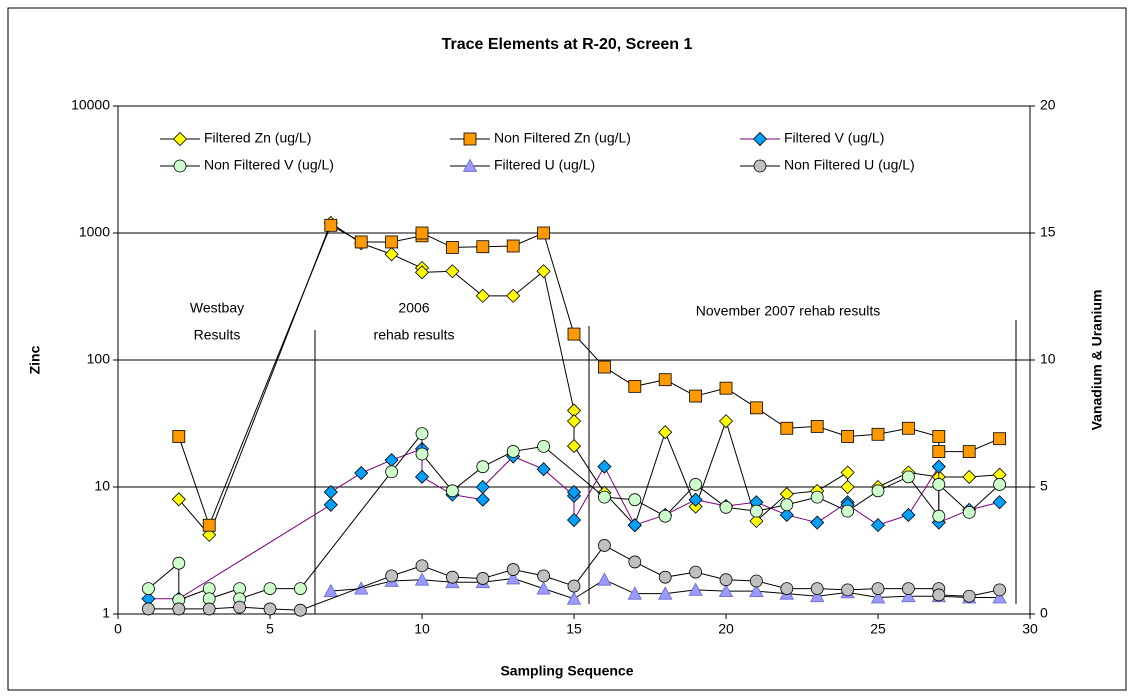 The width and height of the screenshot is (1134, 700). What do you see at coordinates (788, 311) in the screenshot?
I see `annotation: November 2007 rehab results` at bounding box center [788, 311].